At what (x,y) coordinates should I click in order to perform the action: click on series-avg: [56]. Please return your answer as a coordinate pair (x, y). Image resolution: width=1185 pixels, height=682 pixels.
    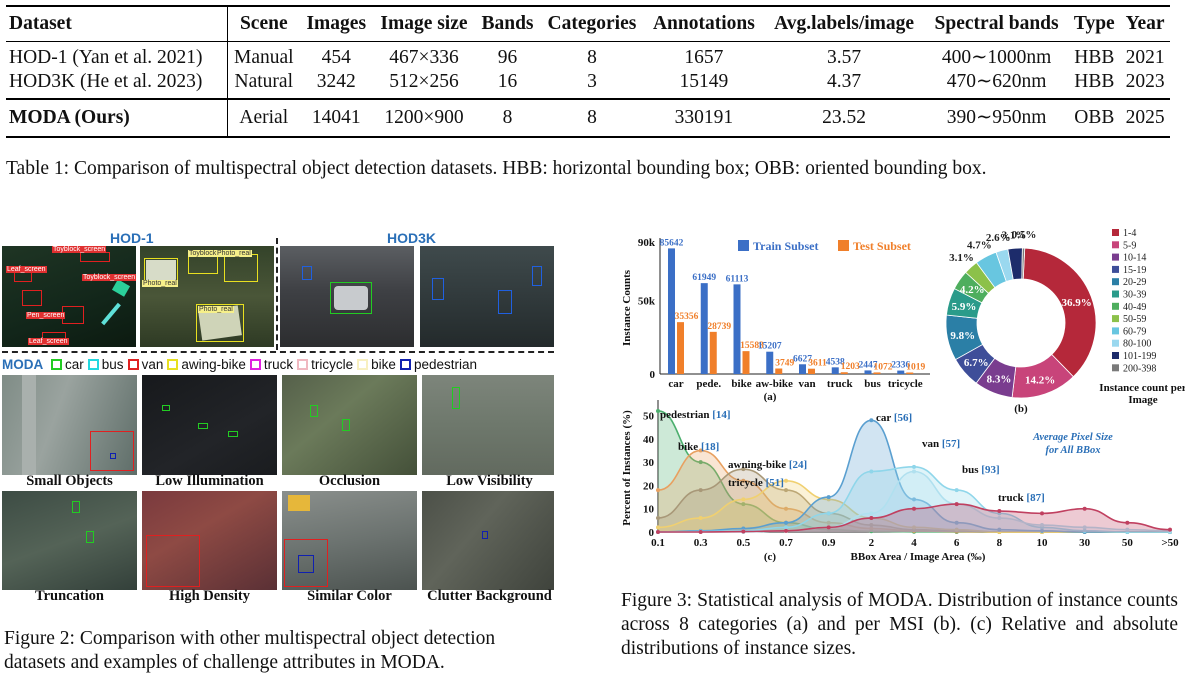
    Looking at the image, I should click on (903, 418).